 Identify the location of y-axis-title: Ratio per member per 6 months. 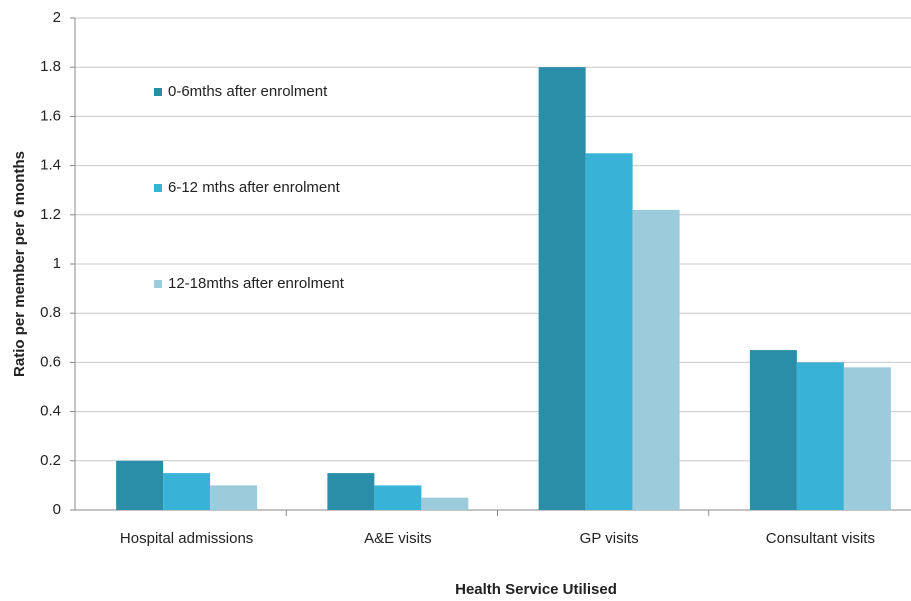
(19, 264).